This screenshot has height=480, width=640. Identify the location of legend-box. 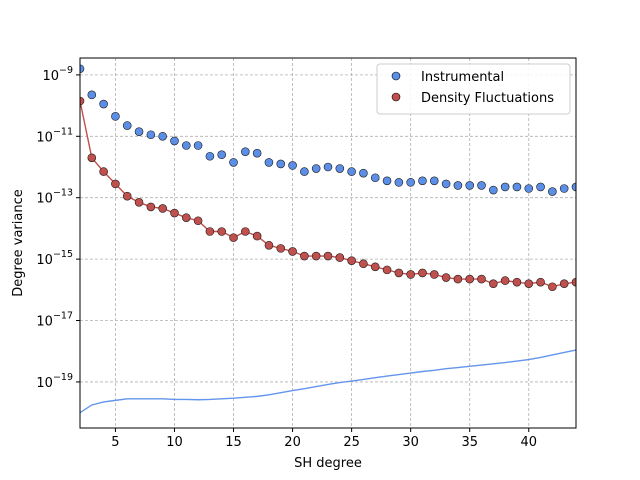
(473, 89).